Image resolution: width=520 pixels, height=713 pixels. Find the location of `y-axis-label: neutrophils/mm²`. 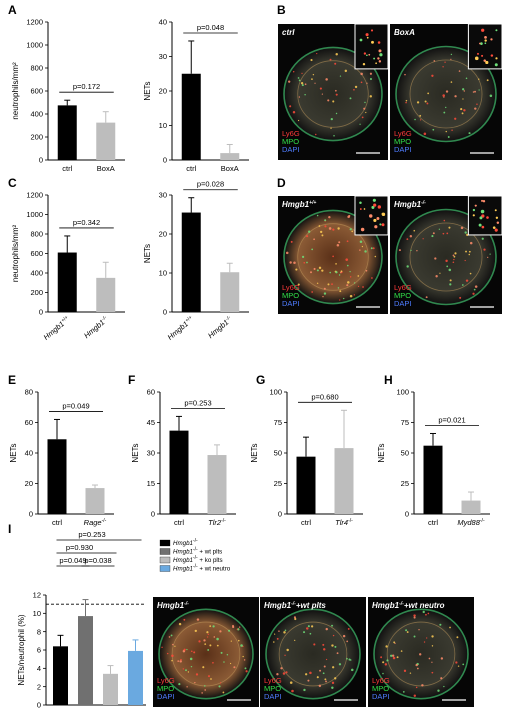

y-axis-label: neutrophils/mm² is located at coordinates (15, 91).